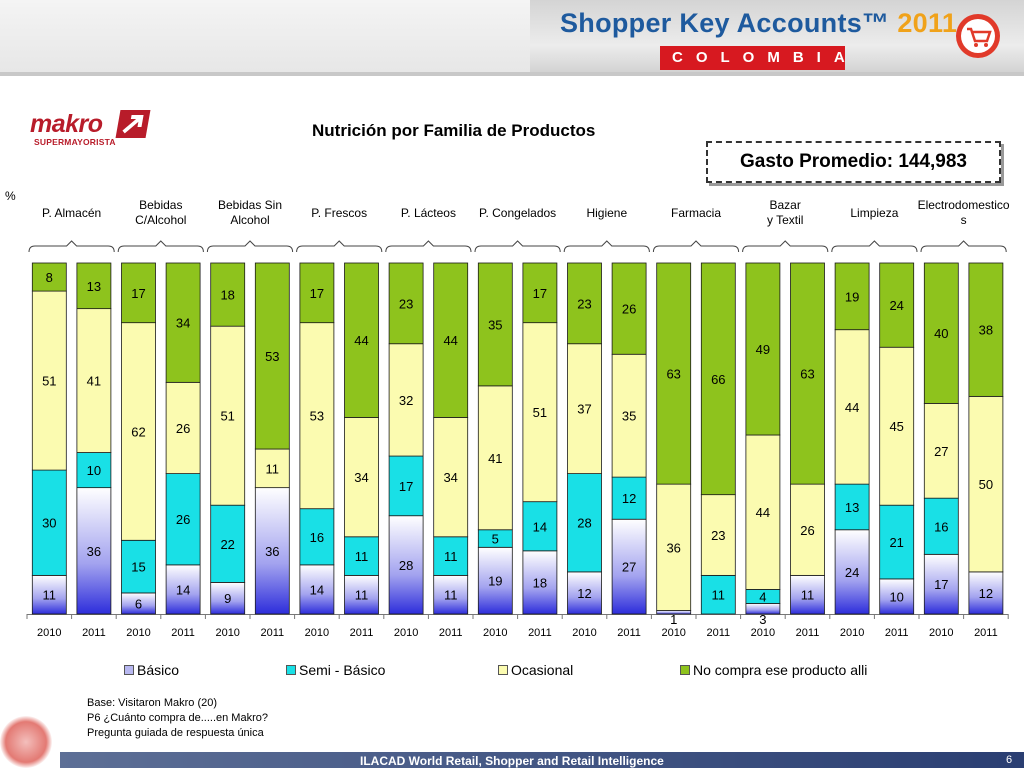 Image resolution: width=1024 pixels, height=768 pixels. I want to click on legend-swatch-no-compra, so click(685, 670).